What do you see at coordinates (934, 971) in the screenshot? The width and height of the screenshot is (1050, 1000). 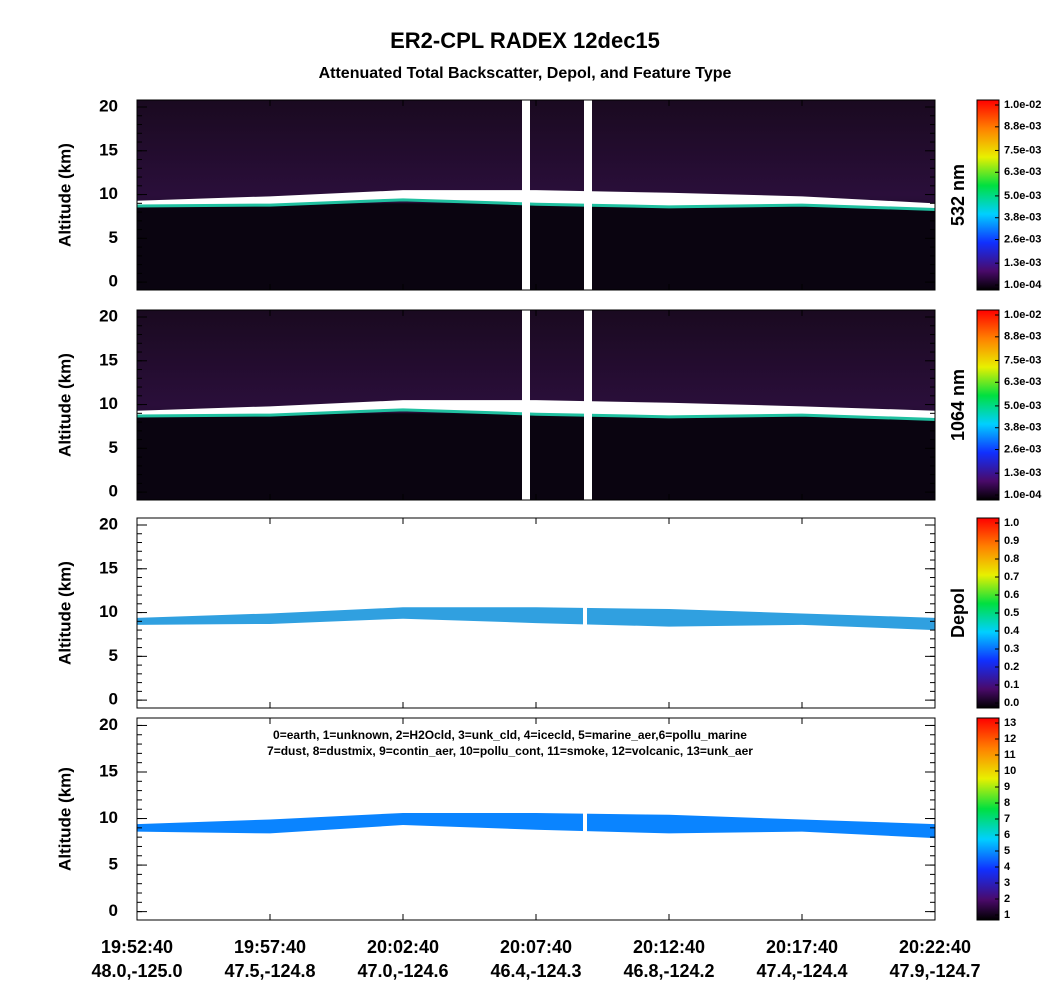 I see `x-tick-sublabel: 47.9,-124.7` at bounding box center [934, 971].